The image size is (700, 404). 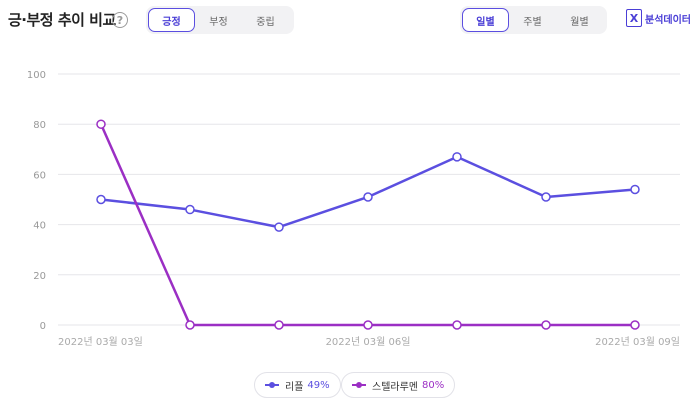 What do you see at coordinates (485, 20) in the screenshot?
I see `tab-daily: 일별` at bounding box center [485, 20].